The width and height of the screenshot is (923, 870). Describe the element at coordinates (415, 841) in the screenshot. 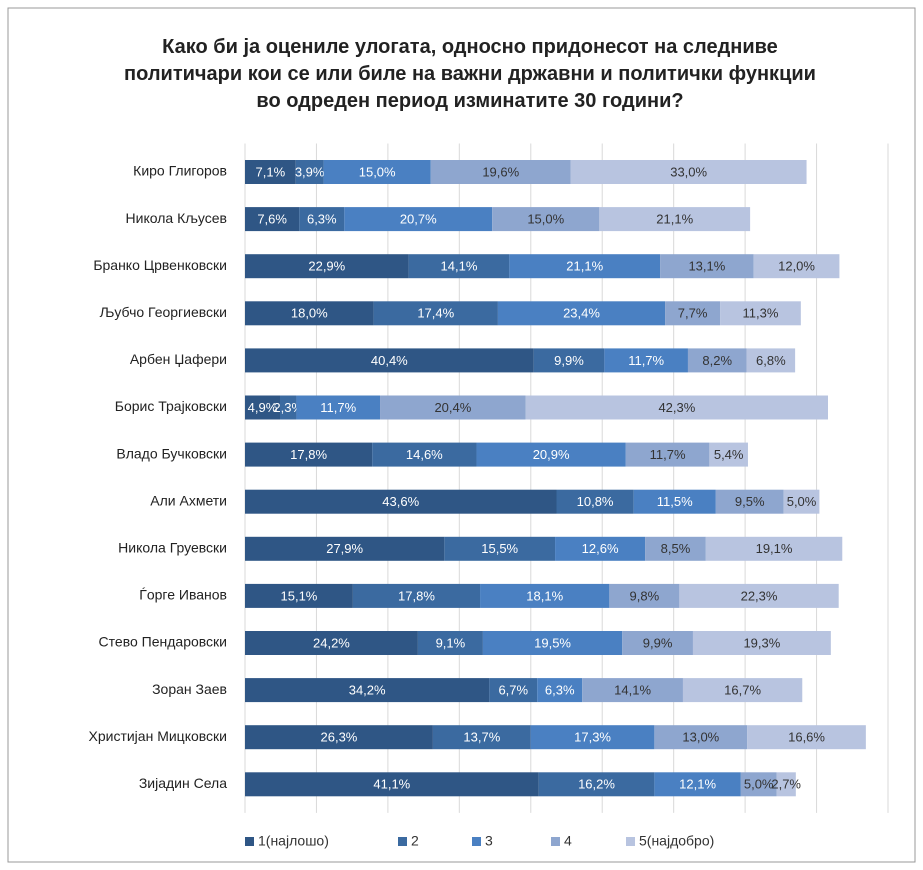

I see `legend-label: 2` at that location.